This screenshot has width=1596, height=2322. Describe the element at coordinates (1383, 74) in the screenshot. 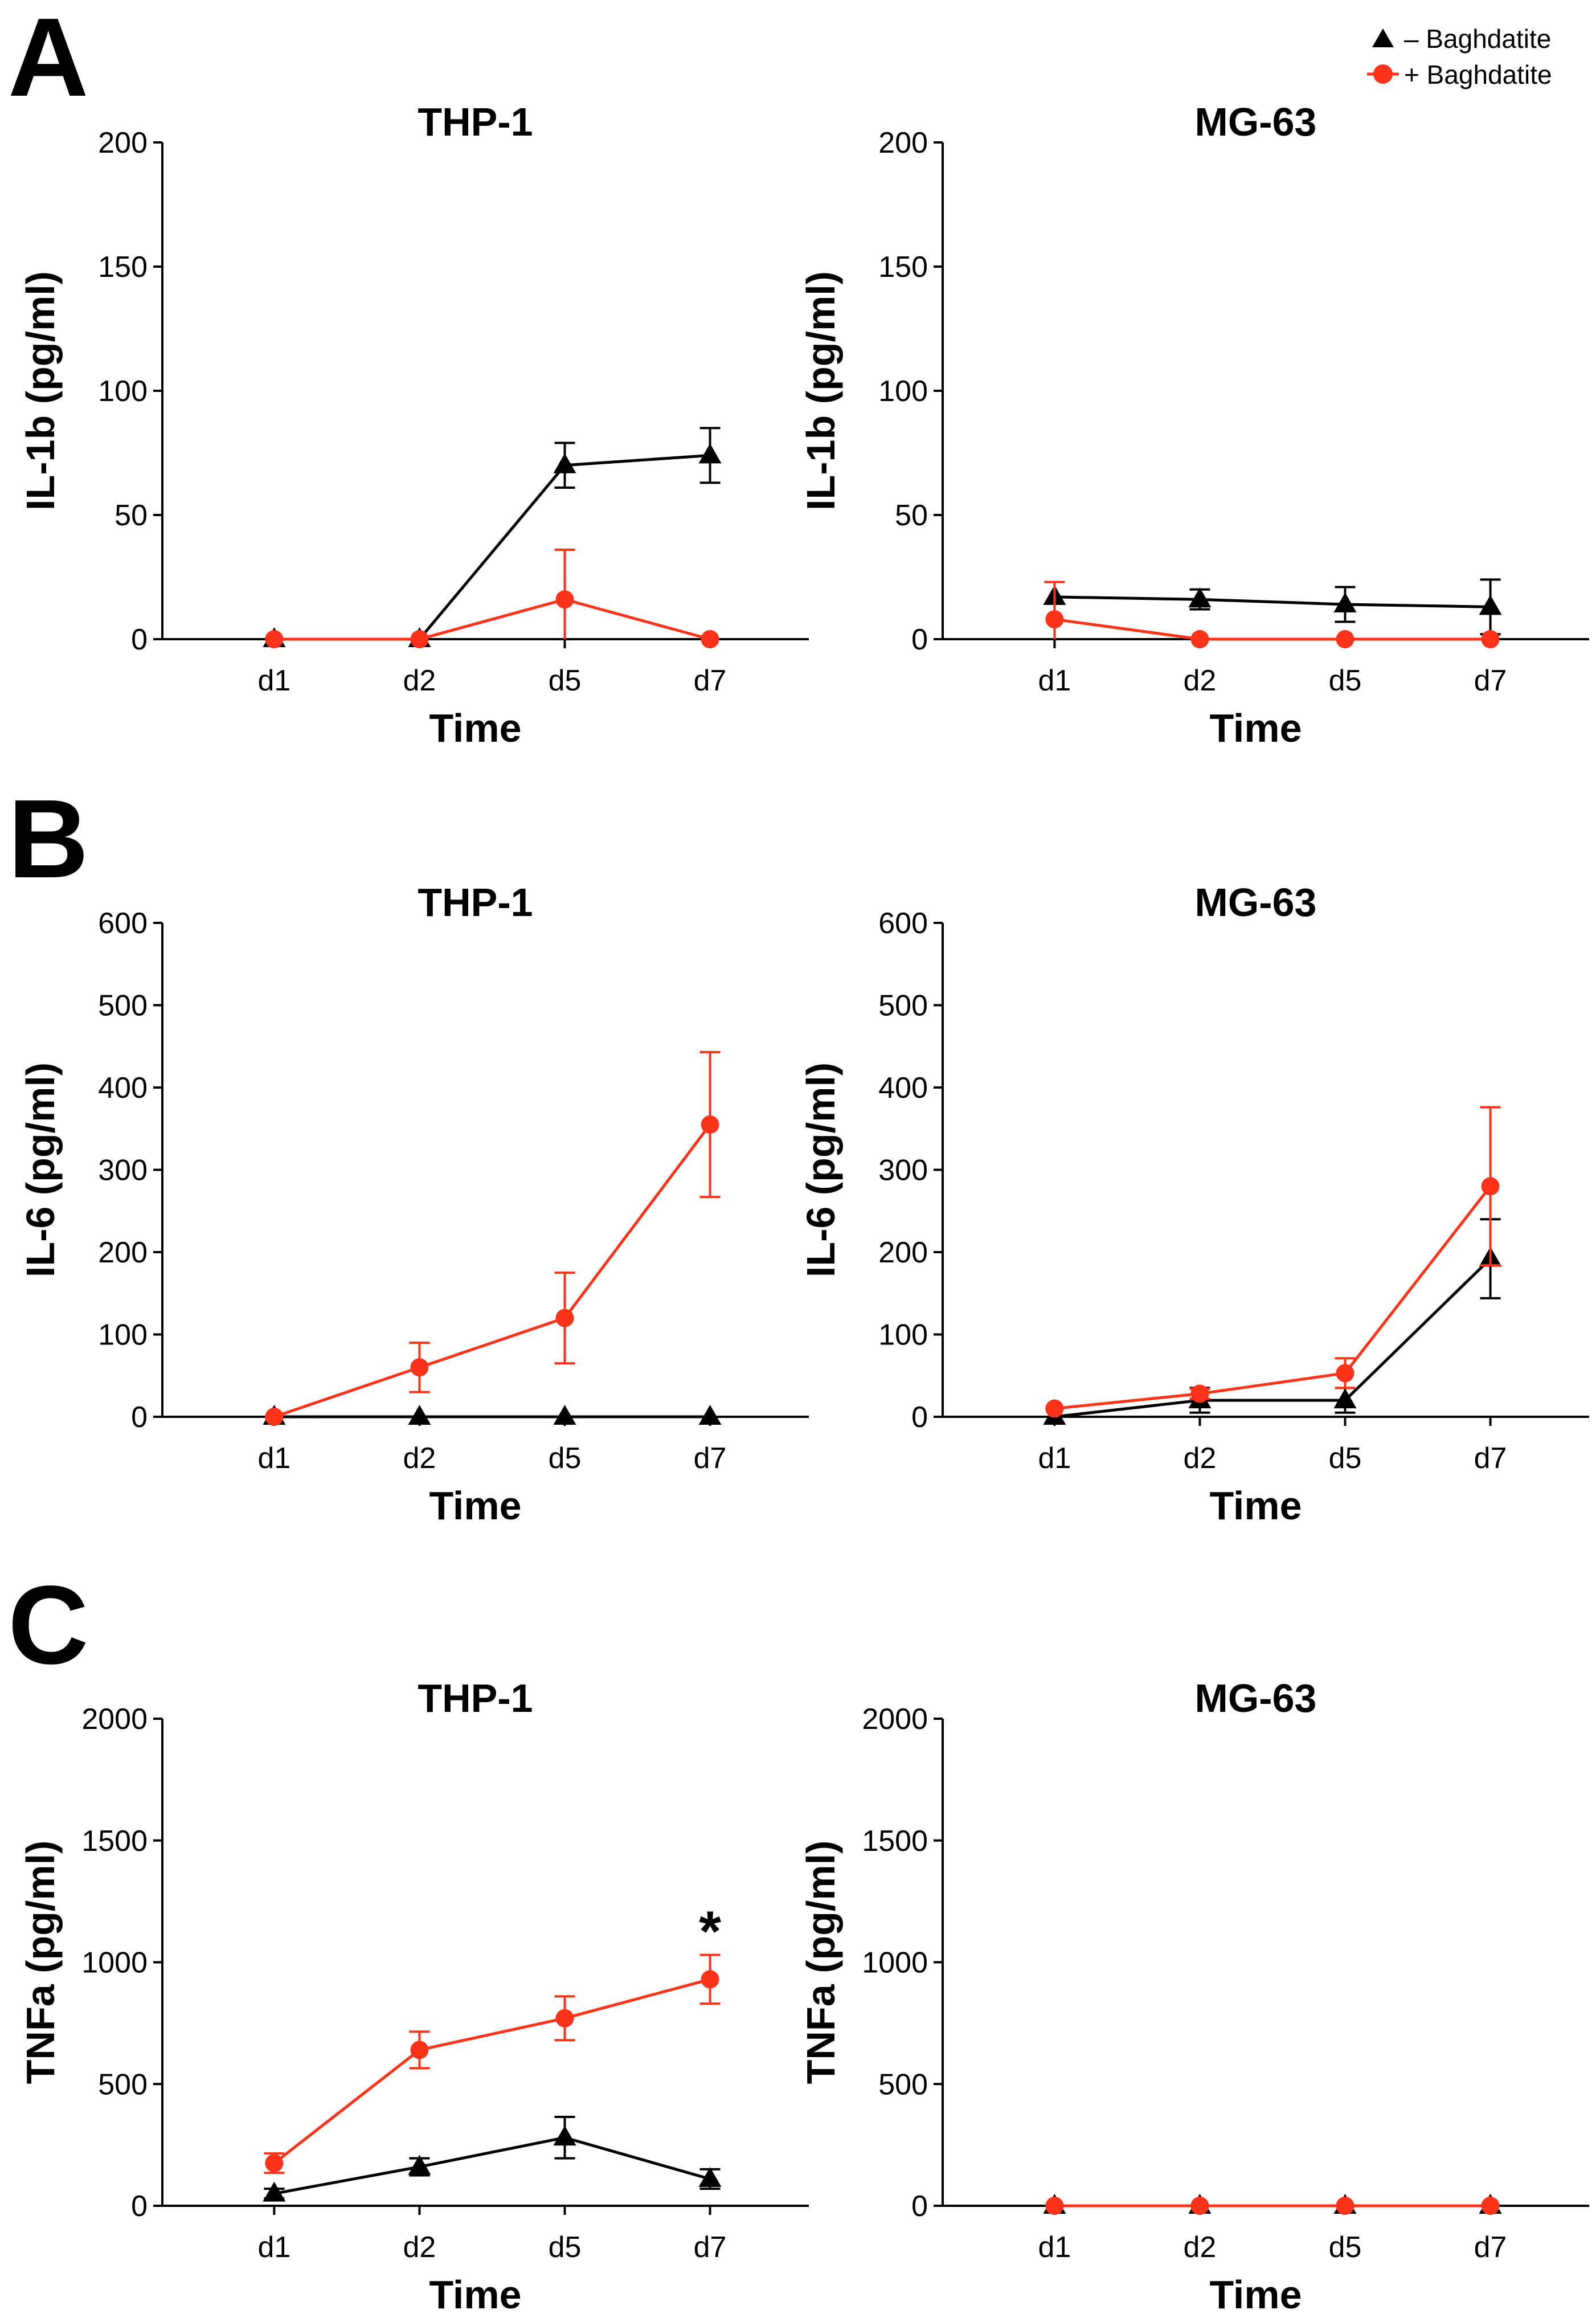

I see `legend-circle-marker` at that location.